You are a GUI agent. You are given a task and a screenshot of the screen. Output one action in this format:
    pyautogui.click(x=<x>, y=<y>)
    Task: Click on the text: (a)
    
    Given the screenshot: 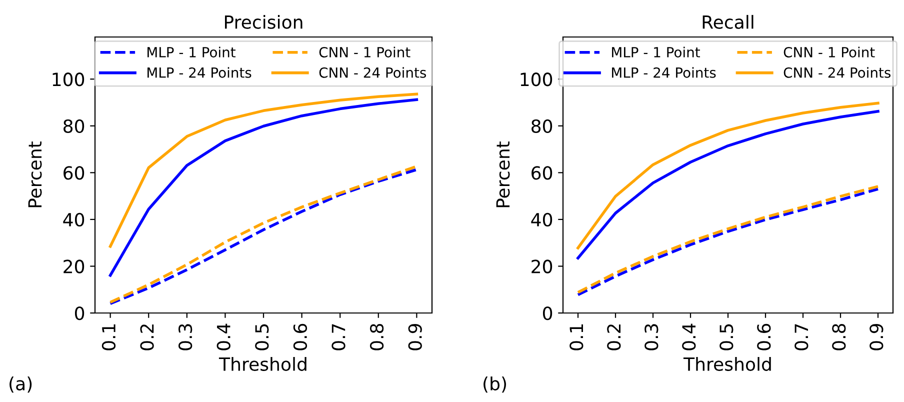 What is the action you would take?
    pyautogui.click(x=21, y=384)
    